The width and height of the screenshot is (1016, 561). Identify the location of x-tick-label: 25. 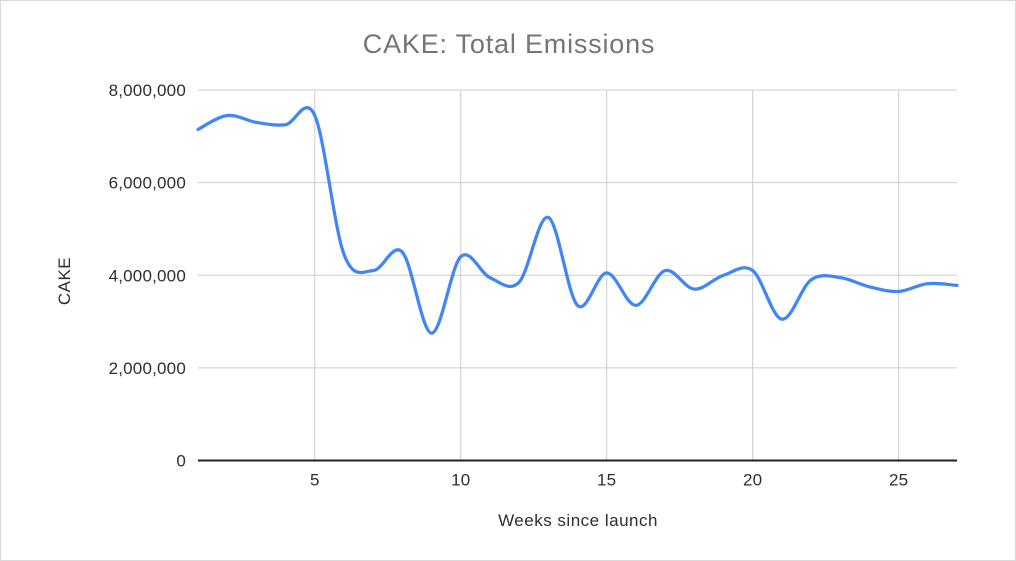
(898, 480).